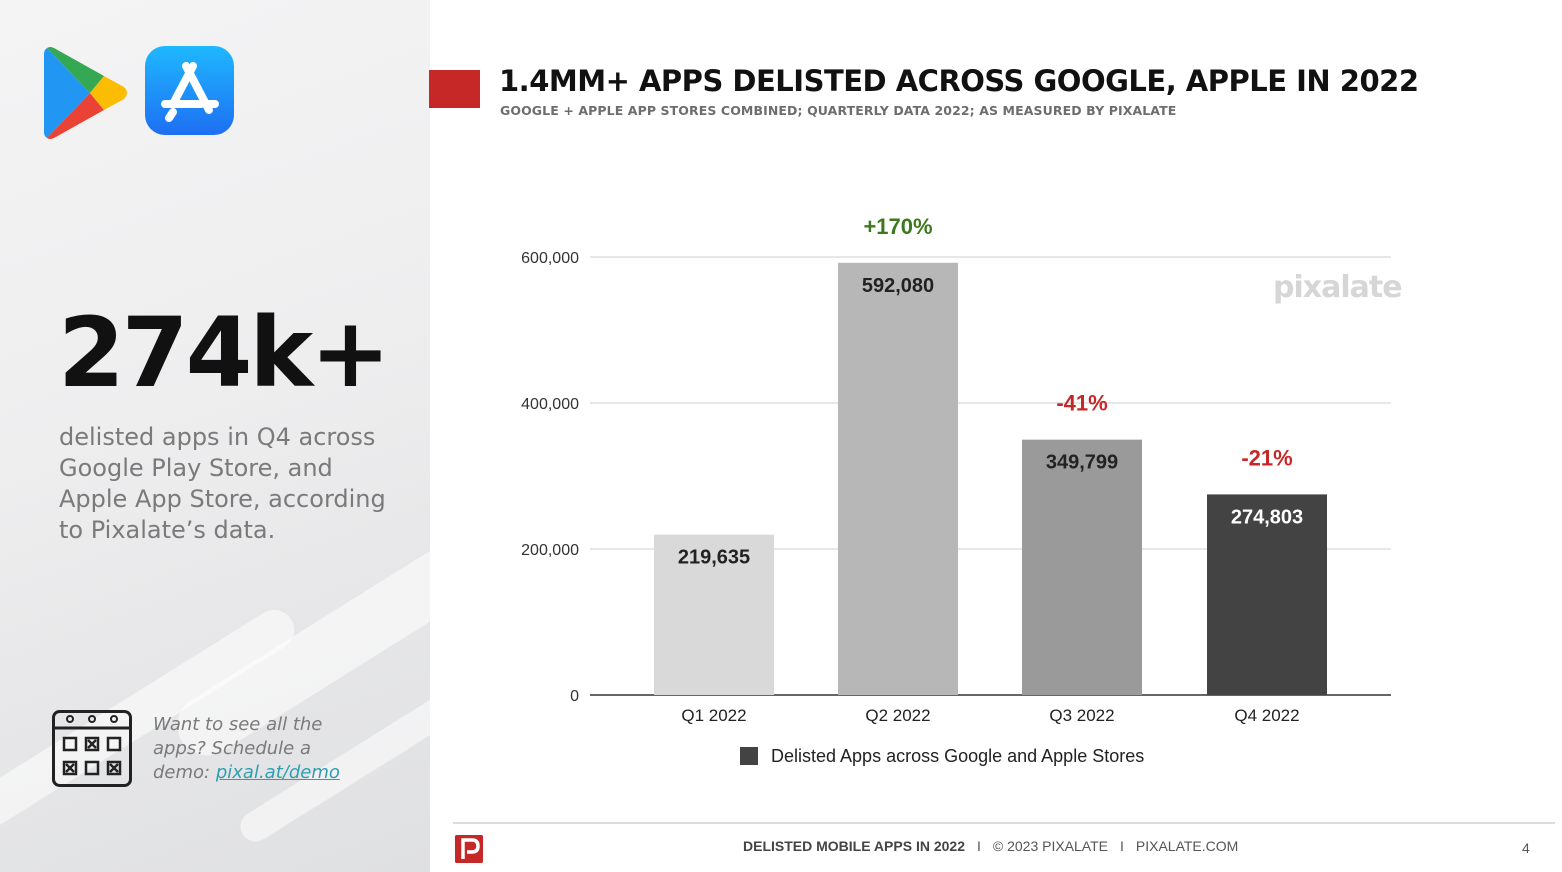  I want to click on data-label: 219,635, so click(714, 558).